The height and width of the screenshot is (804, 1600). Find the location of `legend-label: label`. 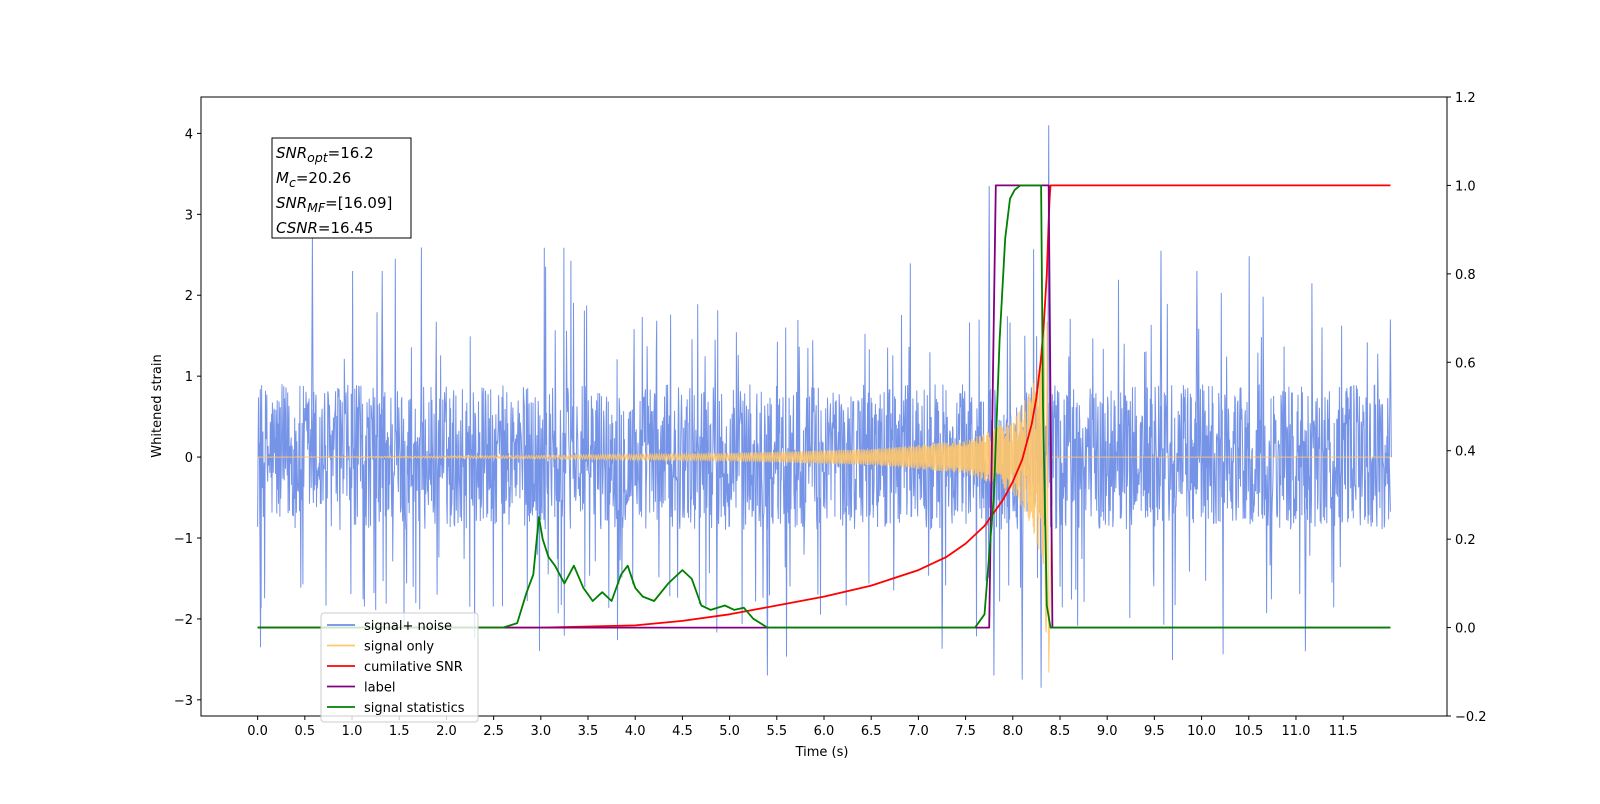

legend-label: label is located at coordinates (379, 688).